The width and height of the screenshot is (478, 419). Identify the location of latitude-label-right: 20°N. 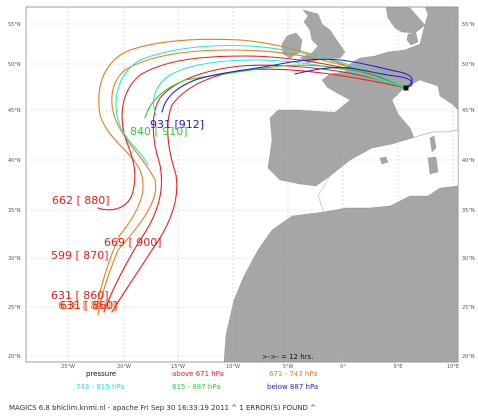
(468, 357).